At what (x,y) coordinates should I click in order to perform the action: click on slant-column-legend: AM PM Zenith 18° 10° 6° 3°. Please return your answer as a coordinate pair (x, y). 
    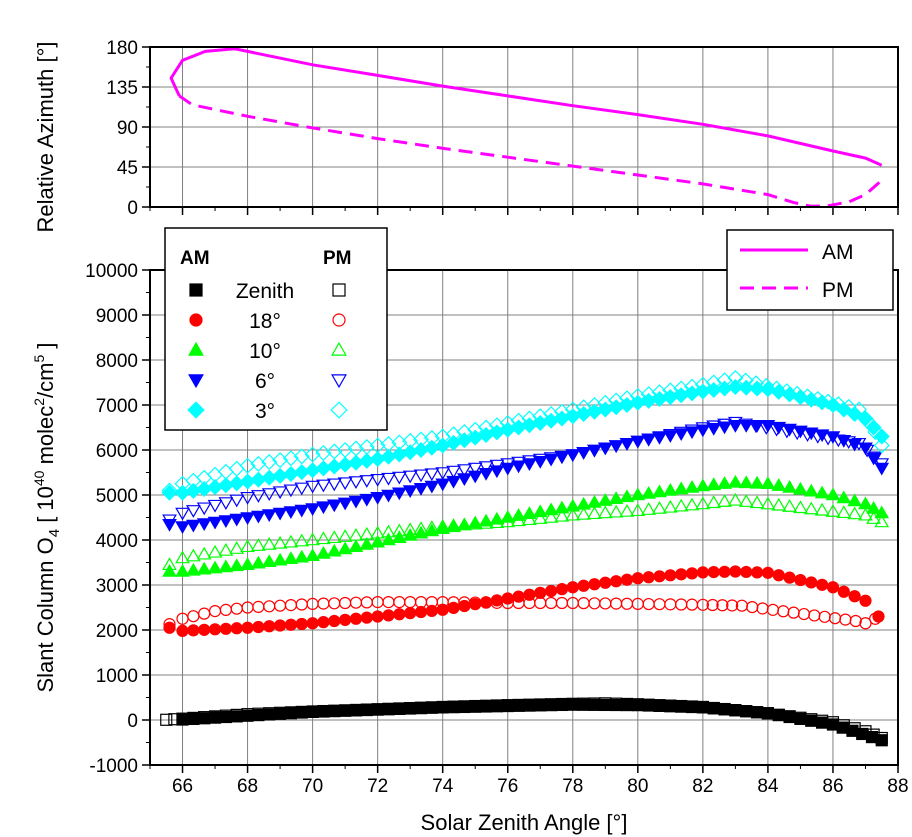
    Looking at the image, I should click on (276, 329).